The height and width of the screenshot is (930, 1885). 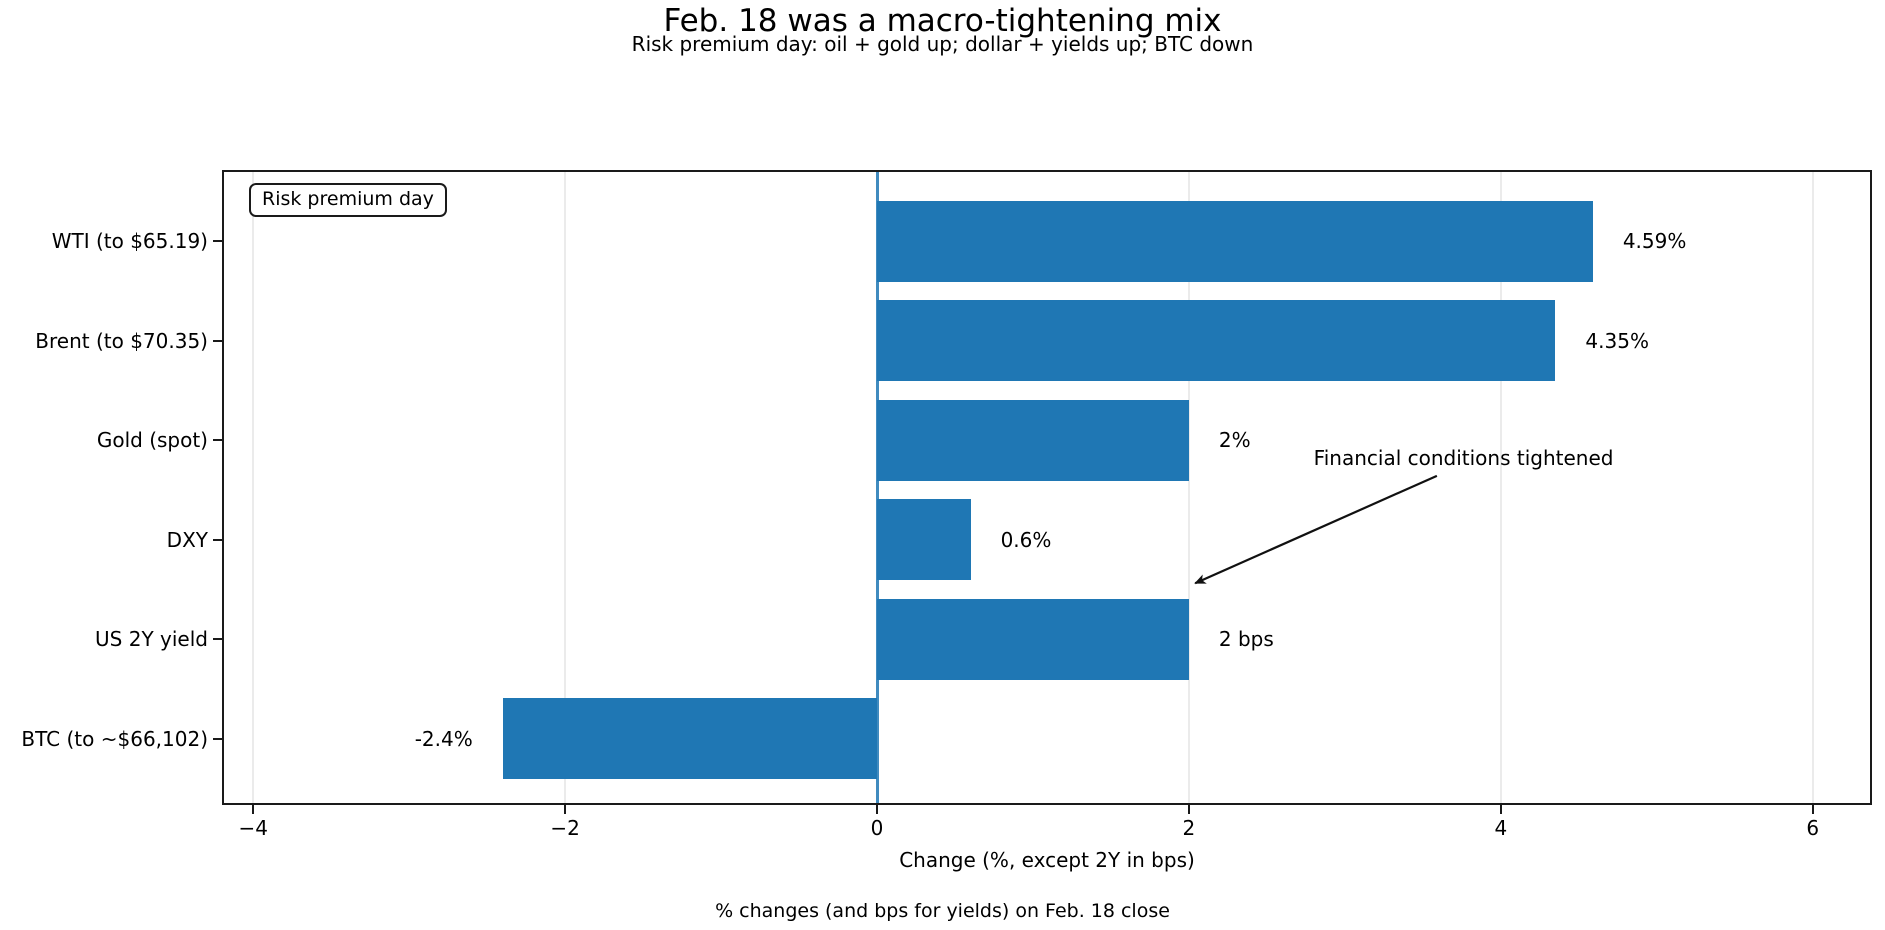 I want to click on bar-value-label: 2 bps, so click(x=1246, y=639).